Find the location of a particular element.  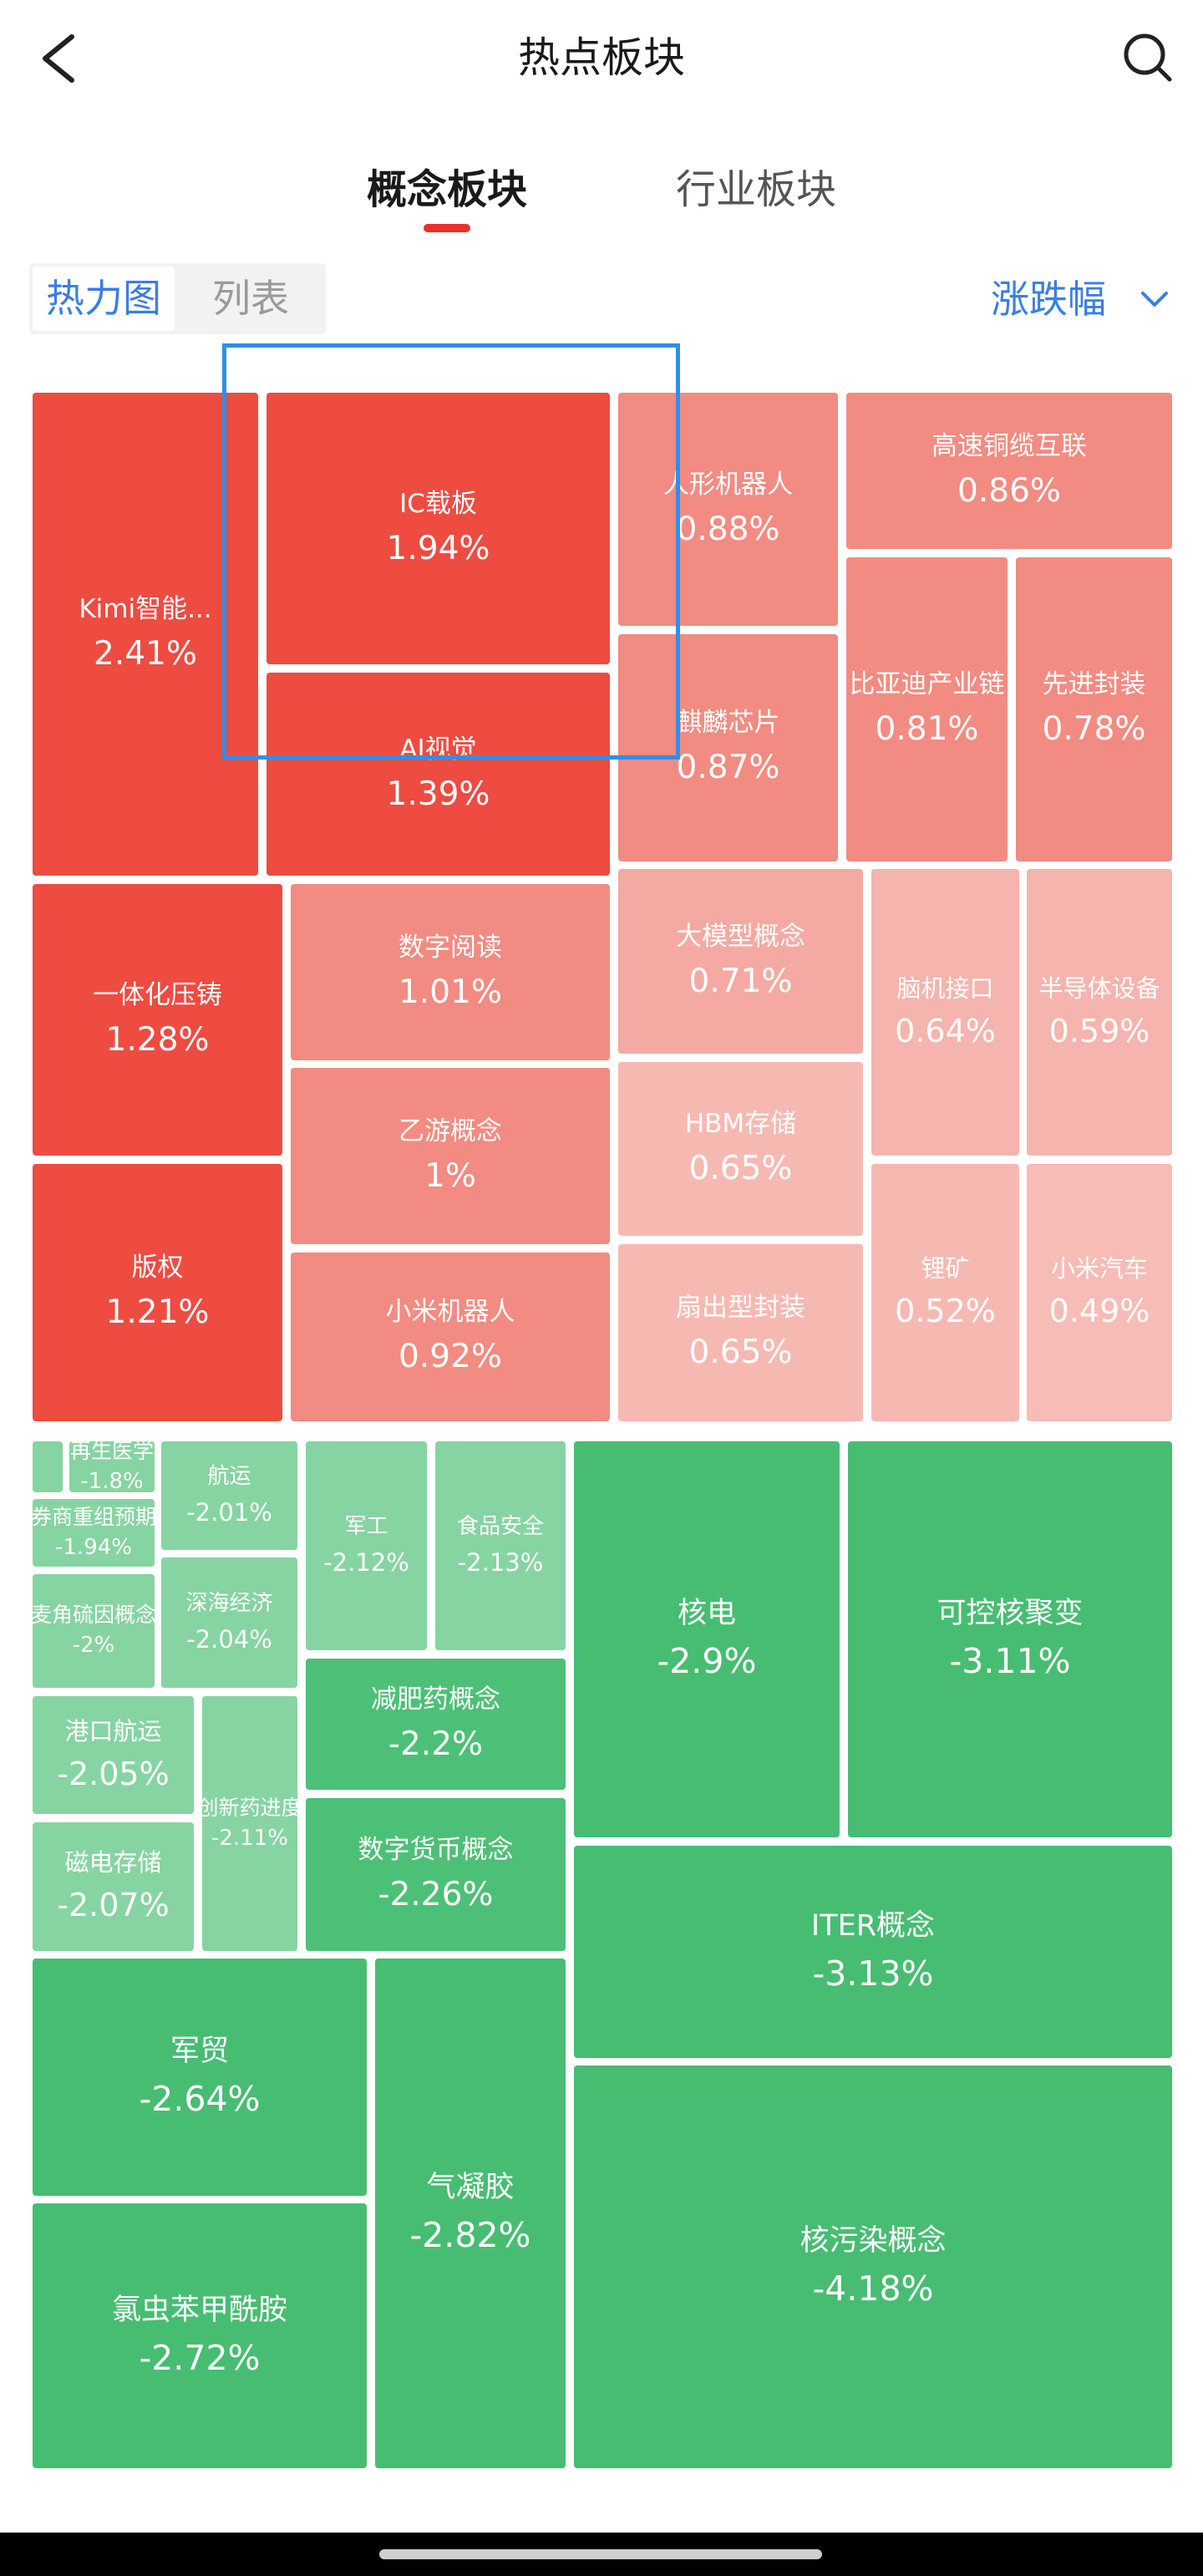

tile-name: 麦角硫因概念 is located at coordinates (94, 1615).